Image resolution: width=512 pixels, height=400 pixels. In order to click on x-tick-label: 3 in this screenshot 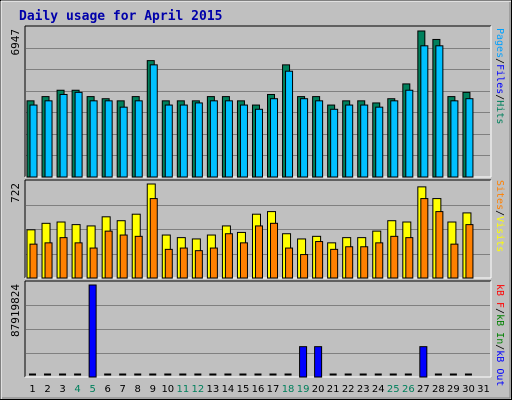, I will do `click(62, 389)`.